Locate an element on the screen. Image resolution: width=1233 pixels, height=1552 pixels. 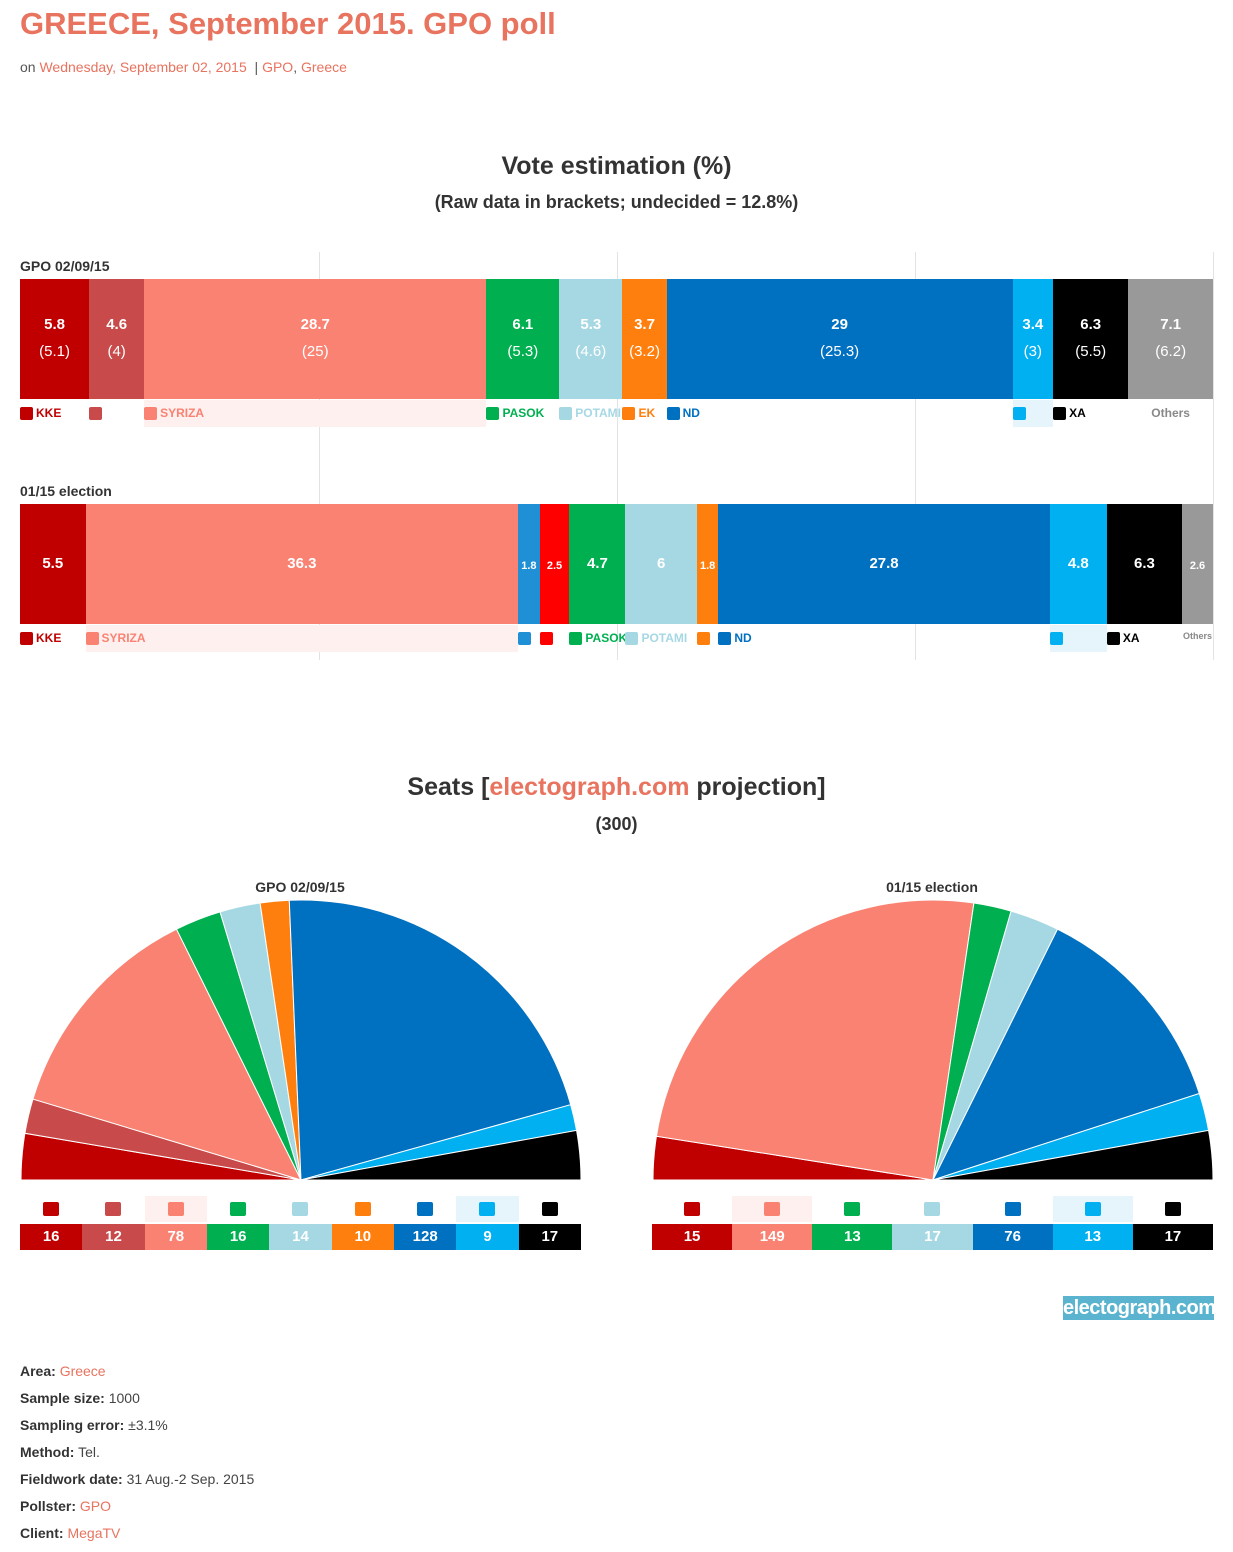
bar-raw-value: (5.1) is located at coordinates (55, 351).